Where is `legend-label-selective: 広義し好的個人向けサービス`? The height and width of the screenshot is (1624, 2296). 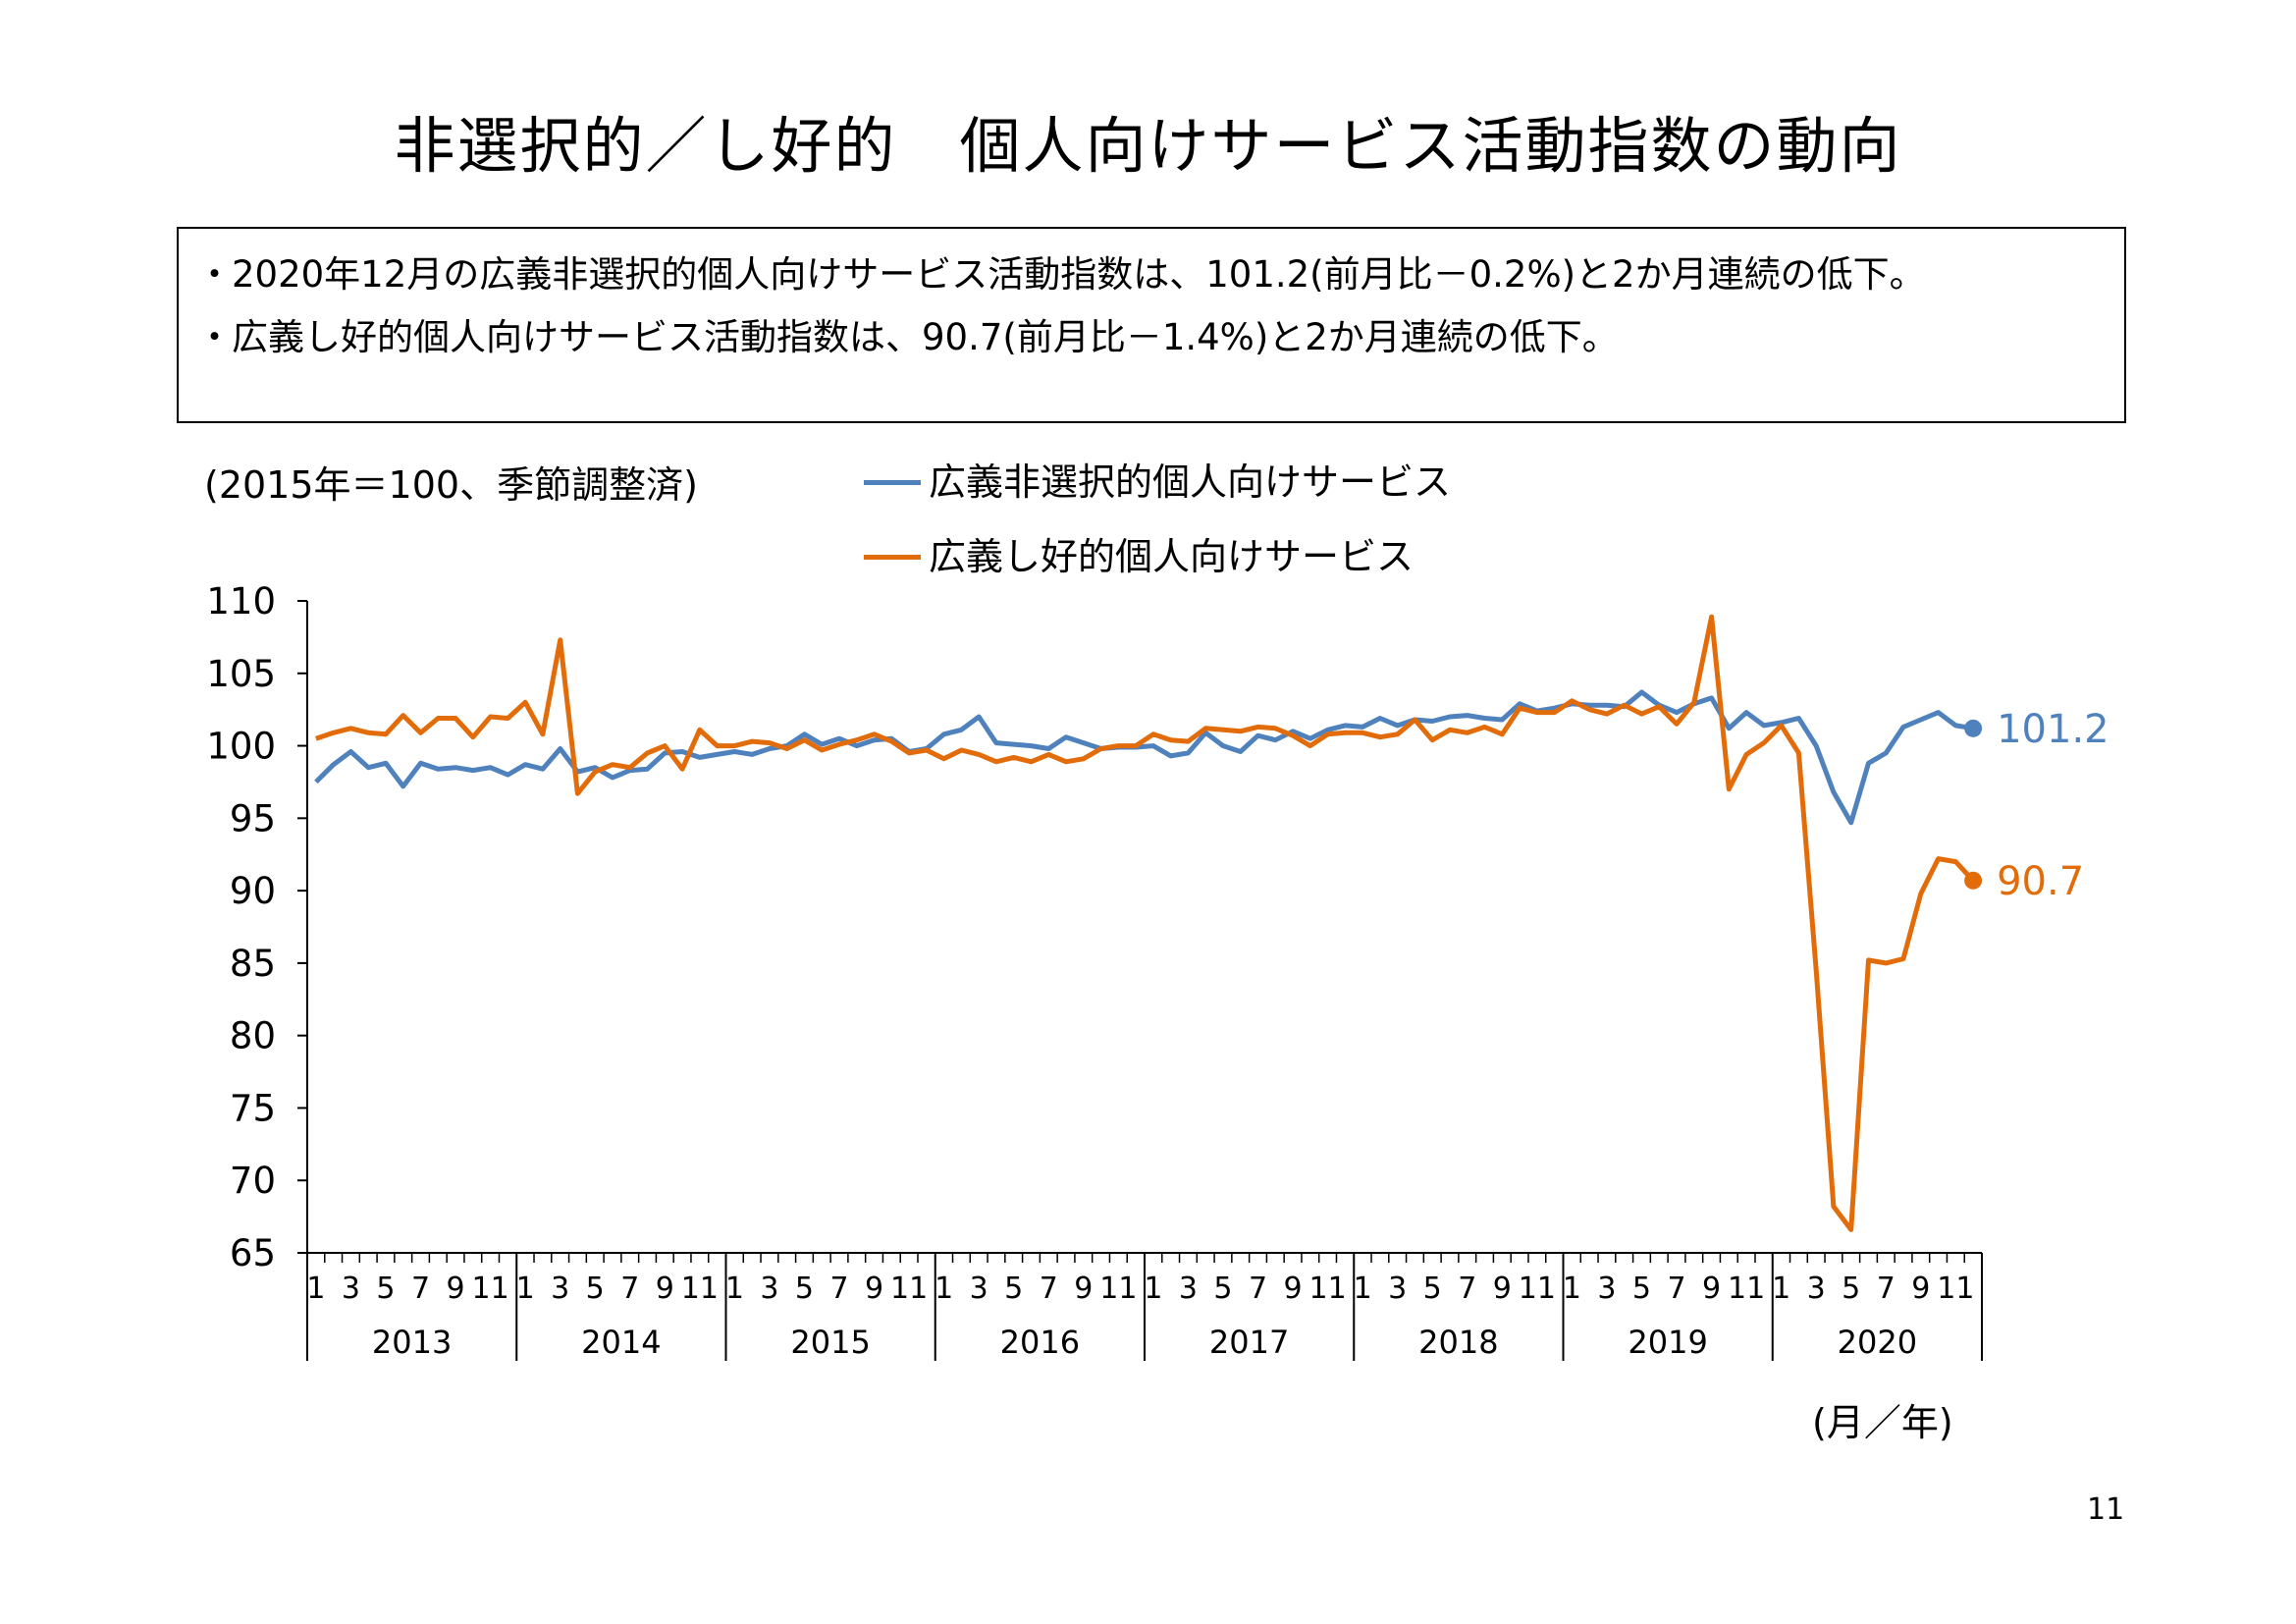
legend-label-selective: 広義し好的個人向けサービス is located at coordinates (1172, 556).